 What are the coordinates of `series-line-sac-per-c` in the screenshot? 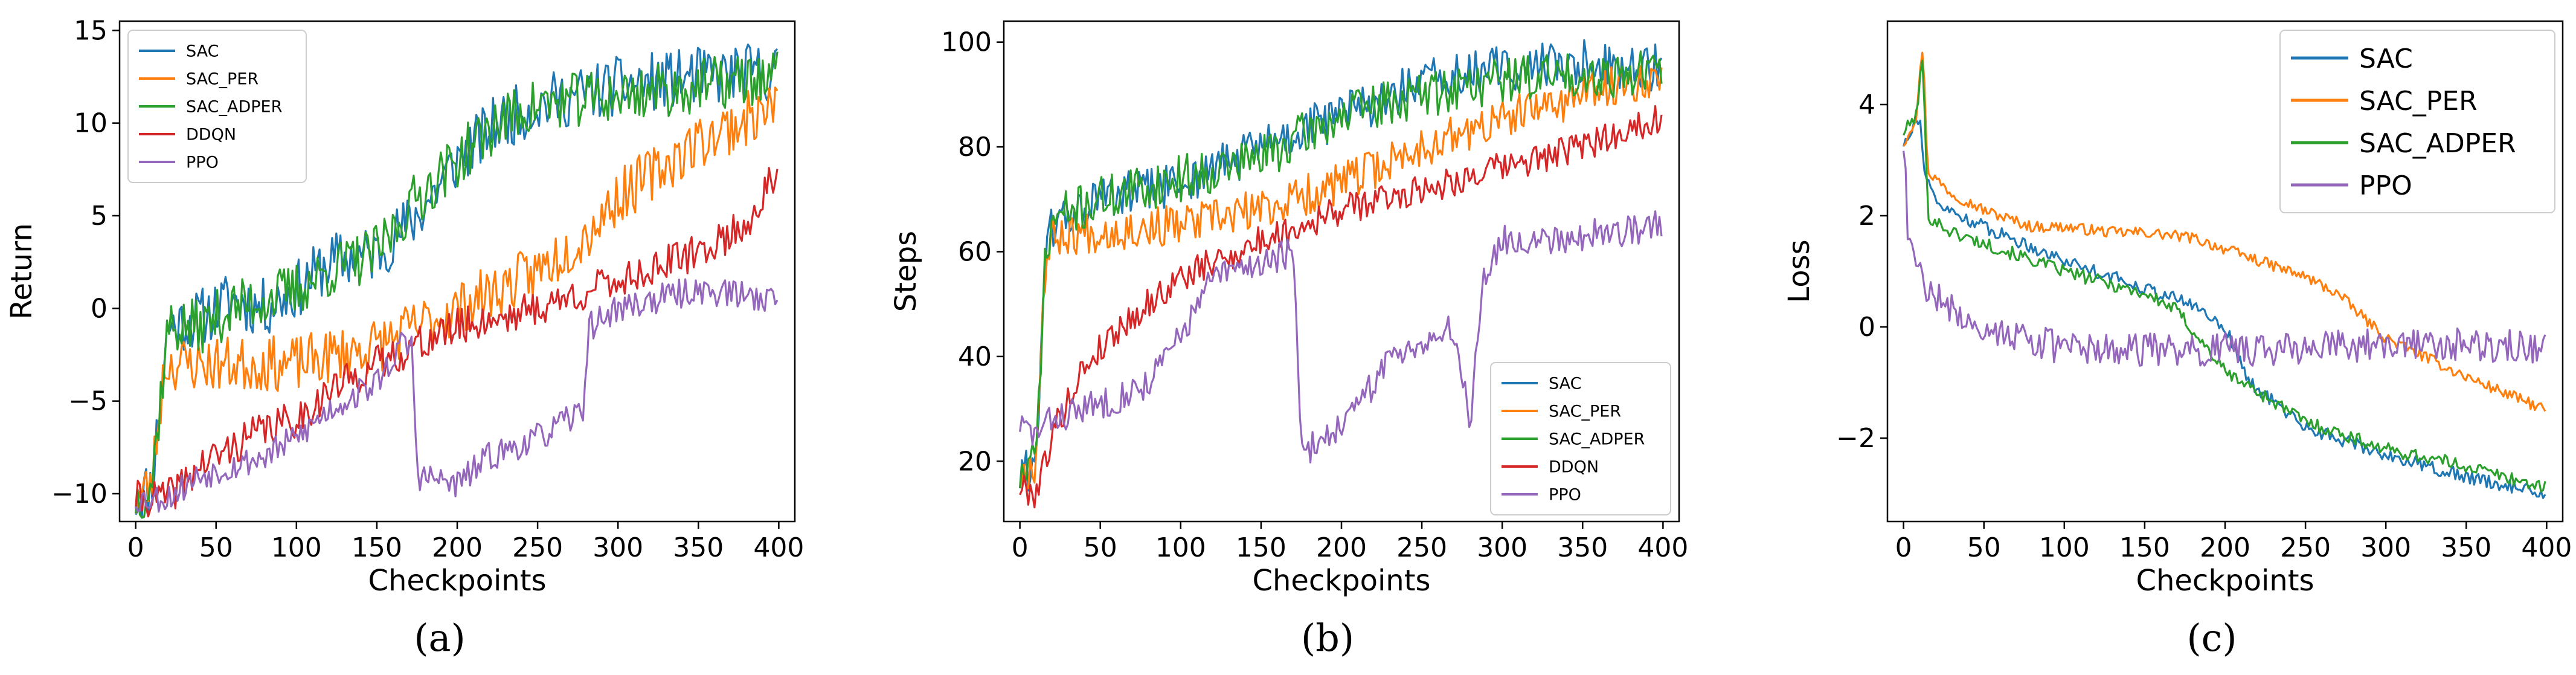 It's located at (2224, 231).